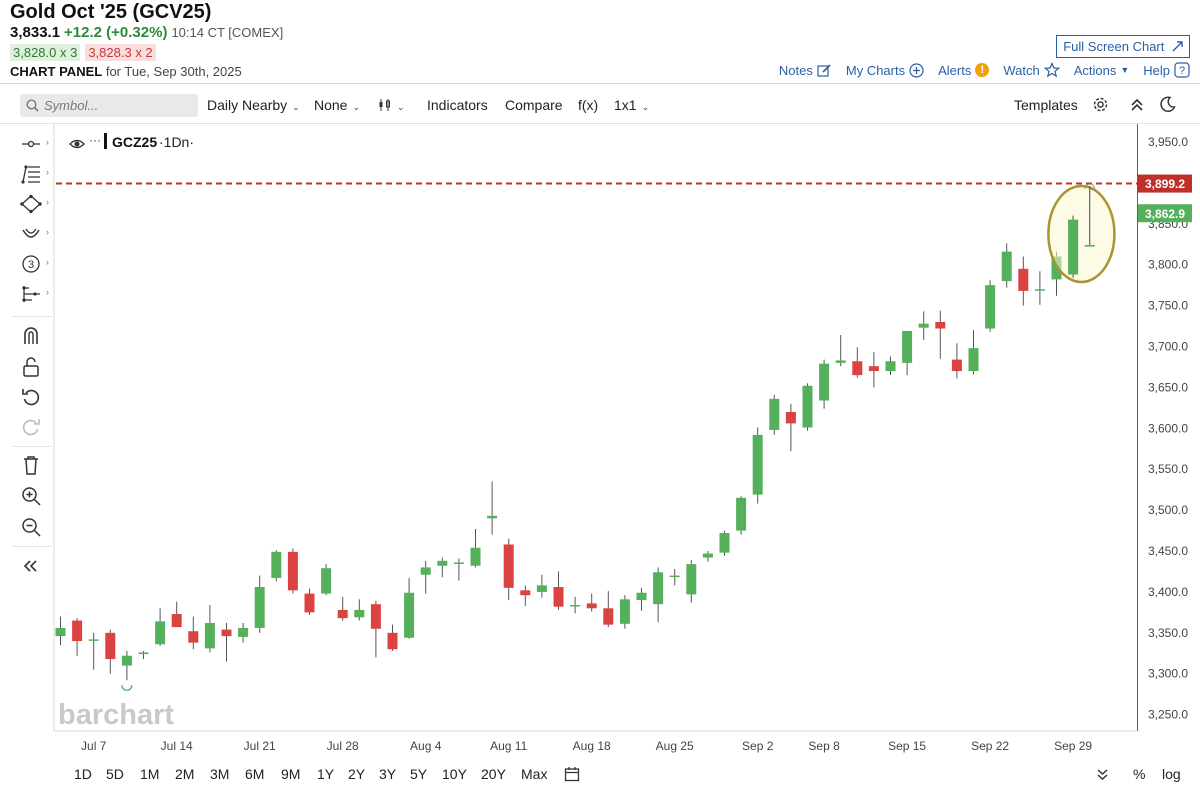 The image size is (1200, 795). Describe the element at coordinates (493, 774) in the screenshot. I see `period-20y: 20Y` at that location.